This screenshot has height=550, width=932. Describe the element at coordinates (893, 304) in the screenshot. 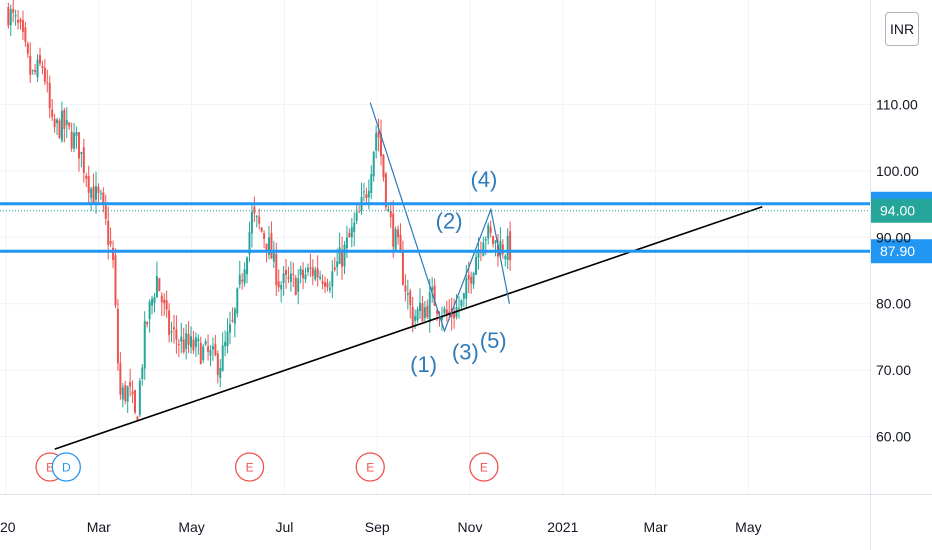

I see `price-tick-label: 80.00` at that location.